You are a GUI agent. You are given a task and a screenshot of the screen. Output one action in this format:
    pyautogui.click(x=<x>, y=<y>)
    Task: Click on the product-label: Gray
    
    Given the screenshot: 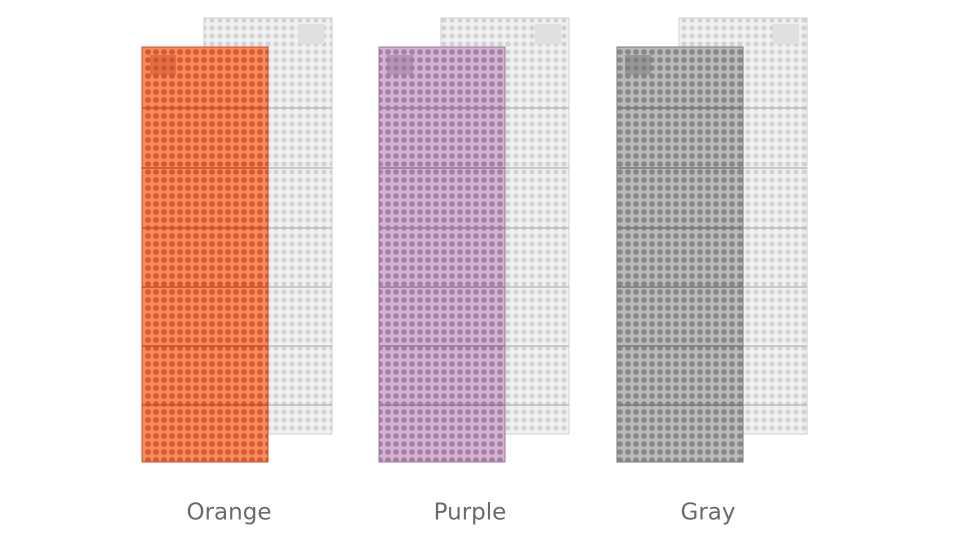 What is the action you would take?
    pyautogui.click(x=708, y=513)
    